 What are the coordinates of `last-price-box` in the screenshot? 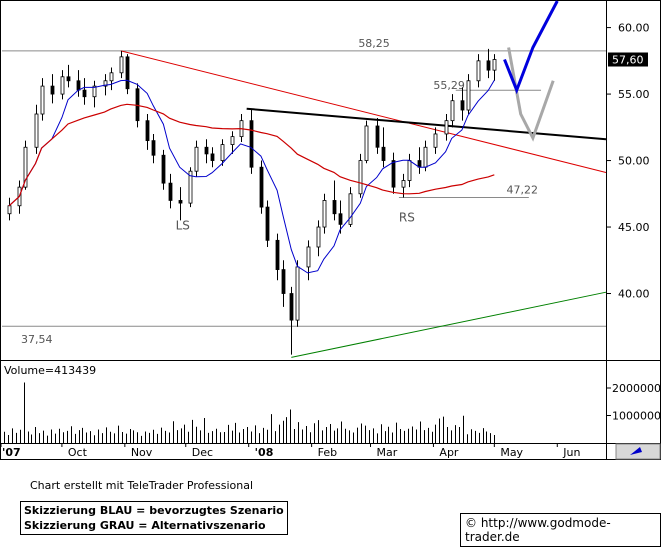 It's located at (628, 59).